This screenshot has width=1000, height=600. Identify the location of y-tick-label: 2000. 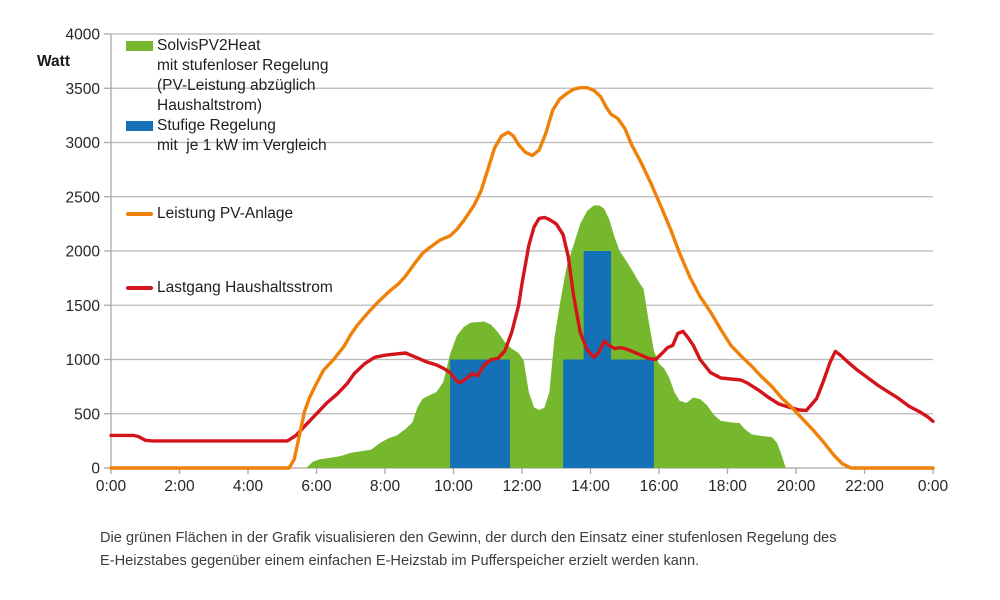
(83, 252).